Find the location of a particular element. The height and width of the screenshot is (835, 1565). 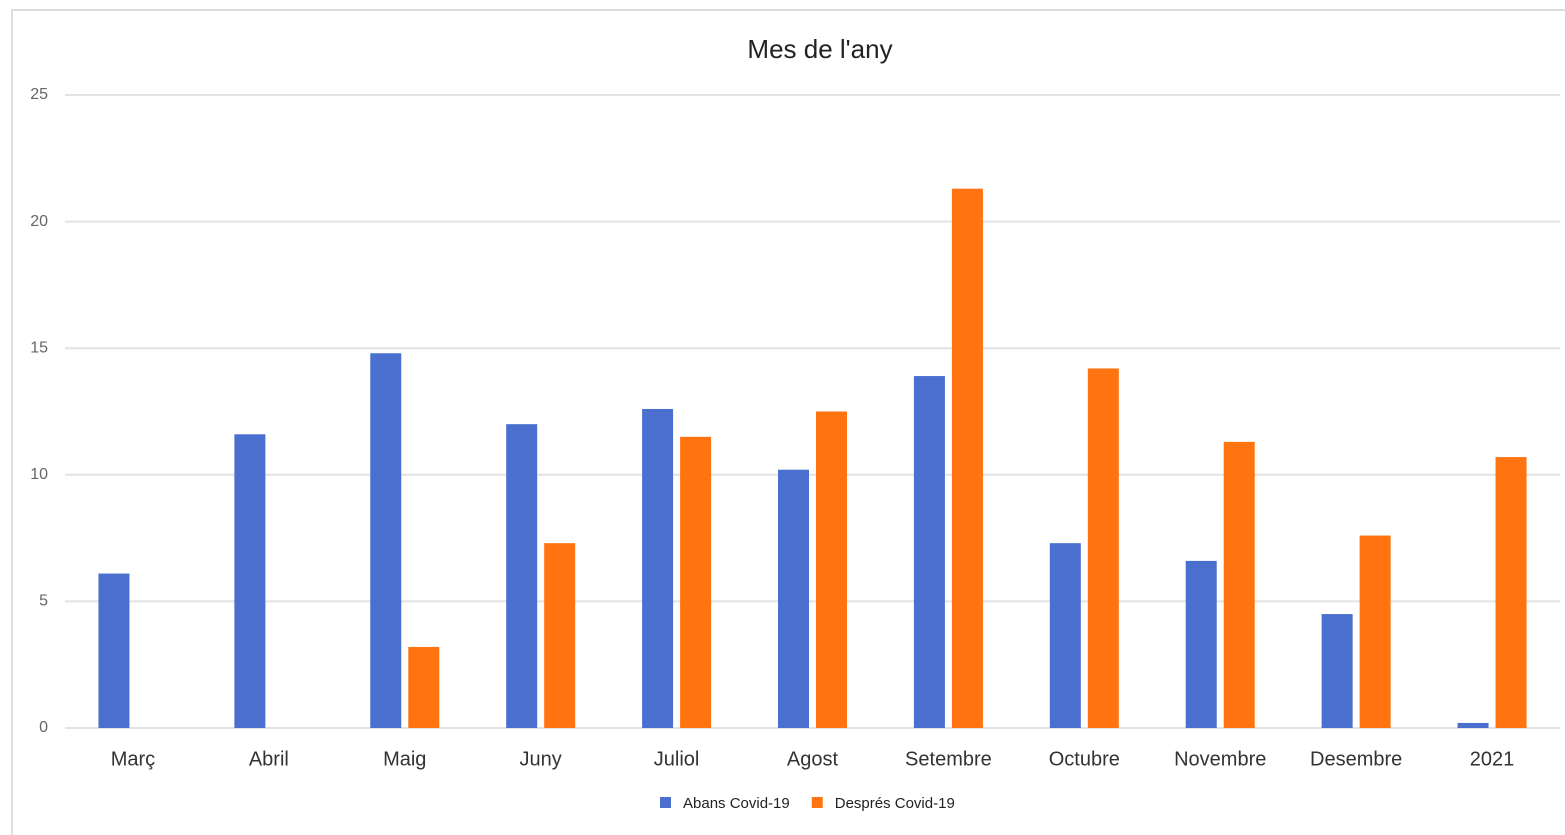

y-tick-label: 25 is located at coordinates (39, 94).